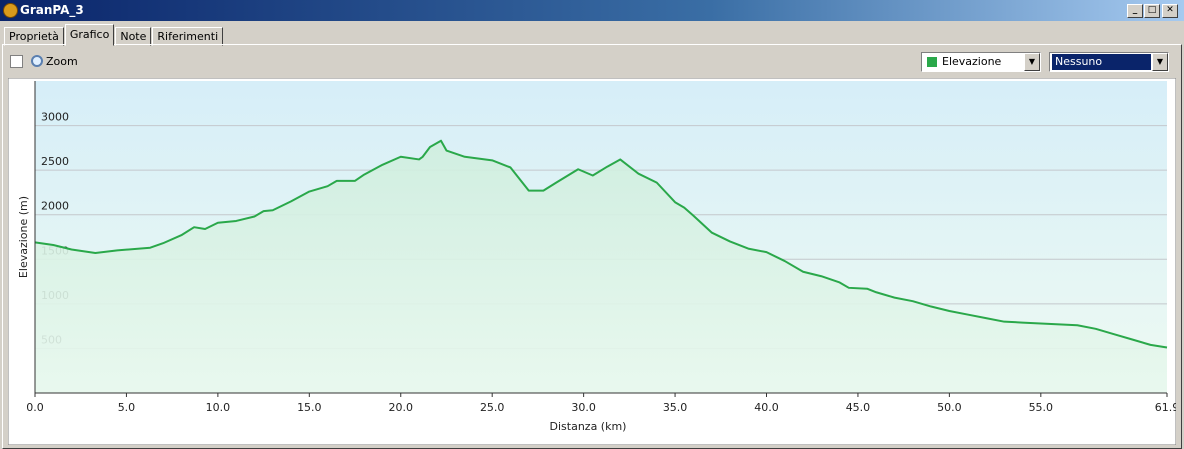 Image resolution: width=1184 pixels, height=449 pixels. I want to click on series-dropdown: Elevazione ▼, so click(981, 62).